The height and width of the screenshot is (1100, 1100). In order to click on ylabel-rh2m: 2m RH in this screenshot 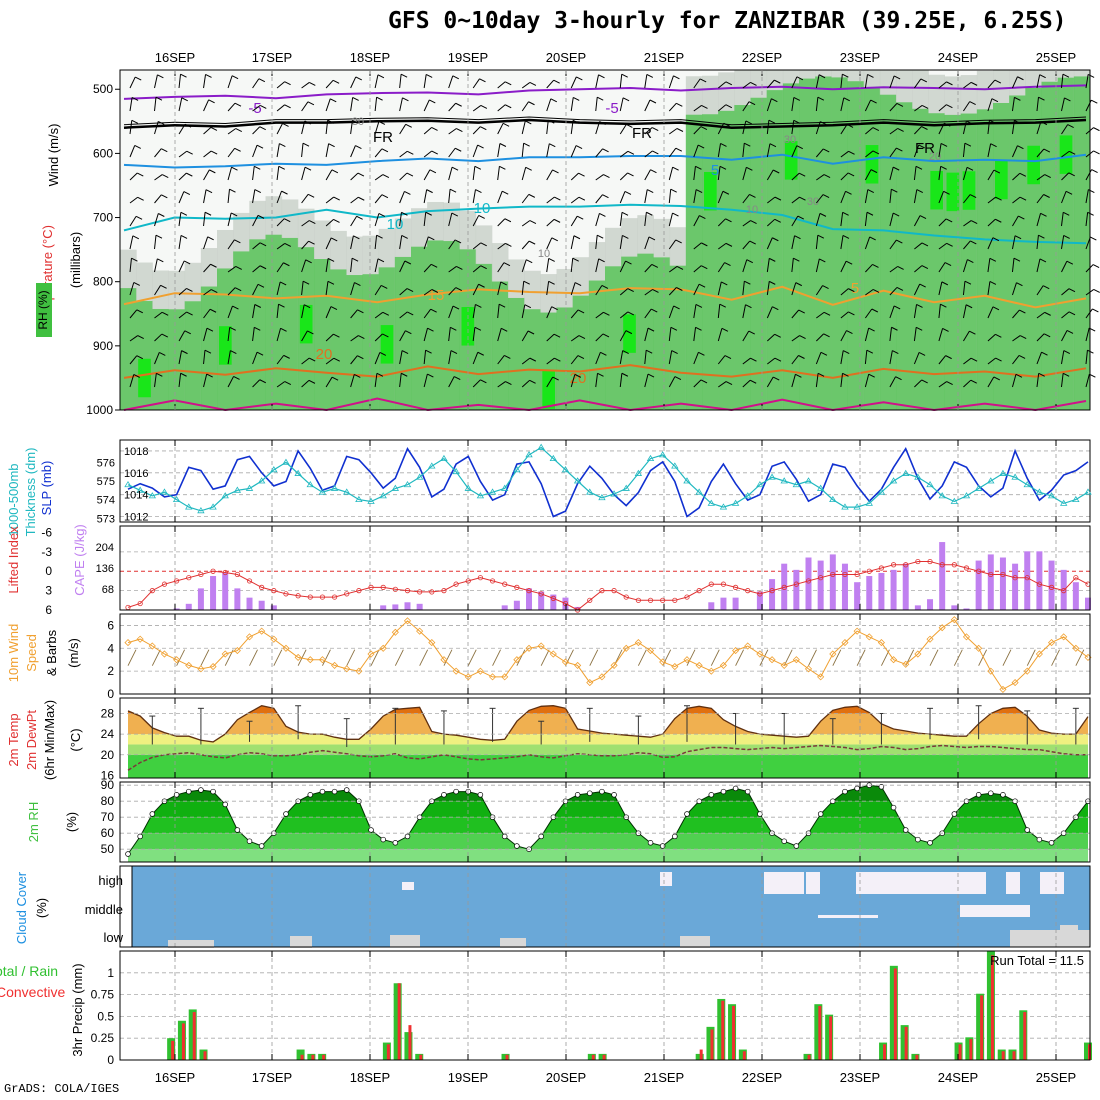, I will do `click(33, 822)`.